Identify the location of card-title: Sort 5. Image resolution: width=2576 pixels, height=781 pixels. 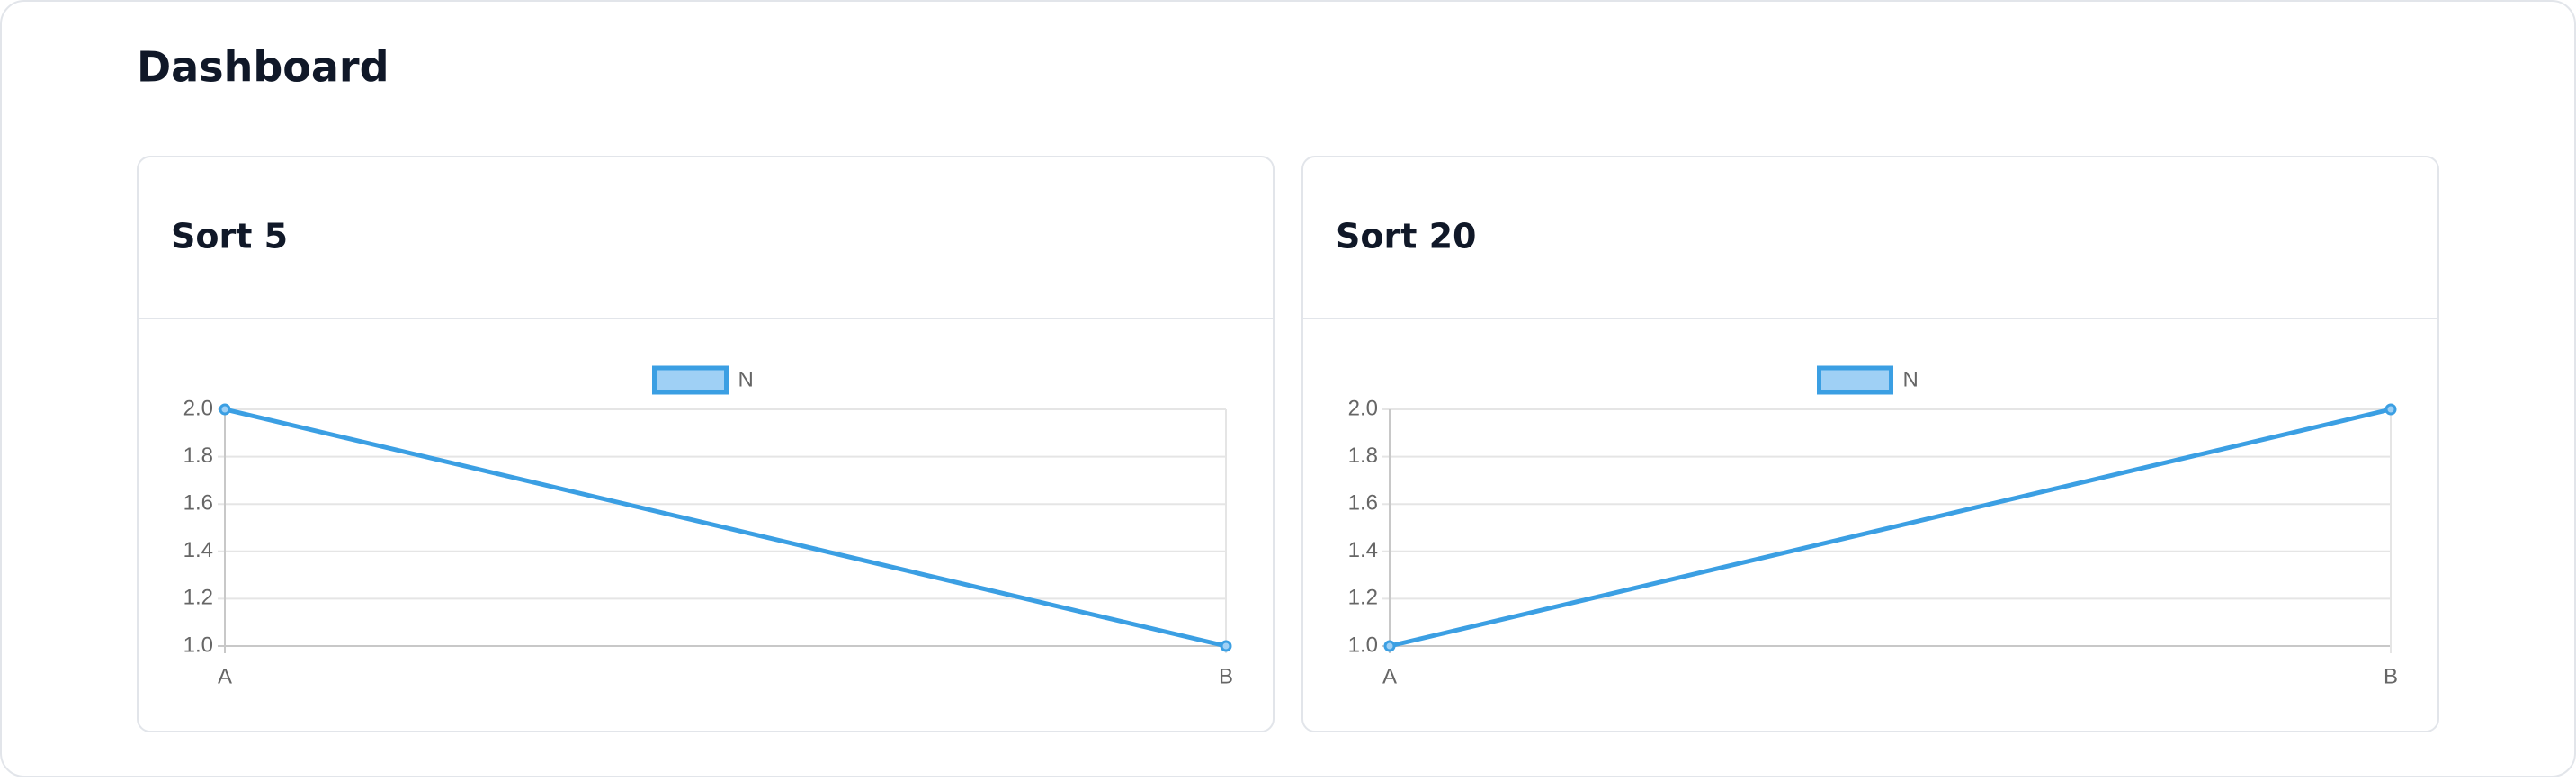
(229, 236).